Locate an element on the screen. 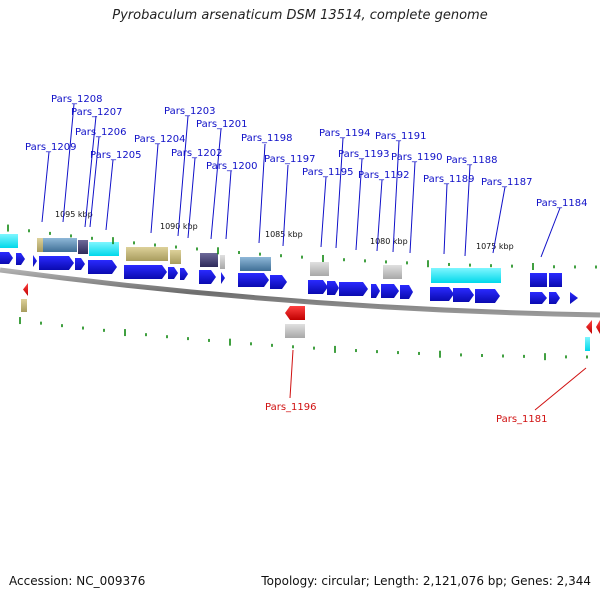 The width and height of the screenshot is (600, 600). kbp-label: 1080 kbp is located at coordinates (389, 241).